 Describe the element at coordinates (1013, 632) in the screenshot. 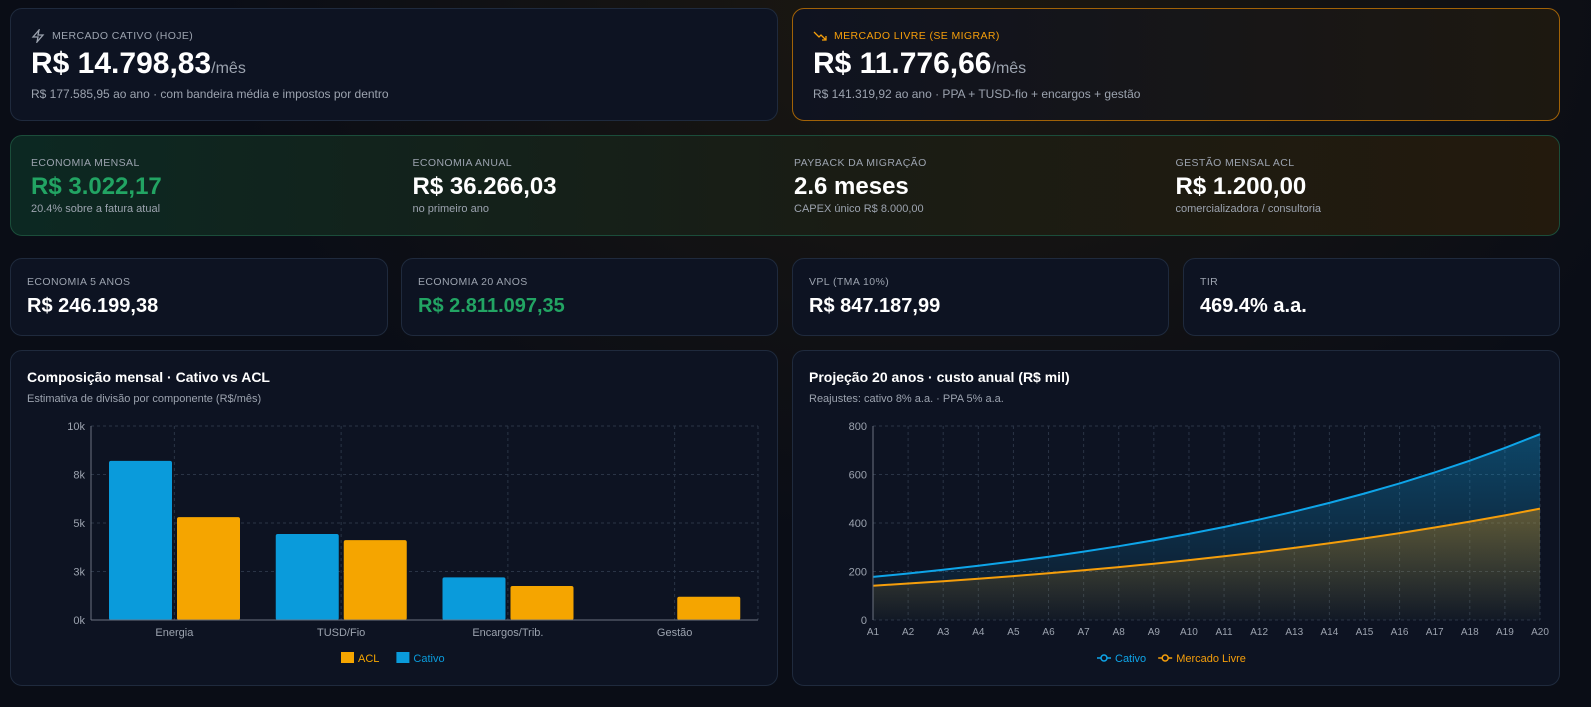

I see `x-tick-label: A5` at that location.